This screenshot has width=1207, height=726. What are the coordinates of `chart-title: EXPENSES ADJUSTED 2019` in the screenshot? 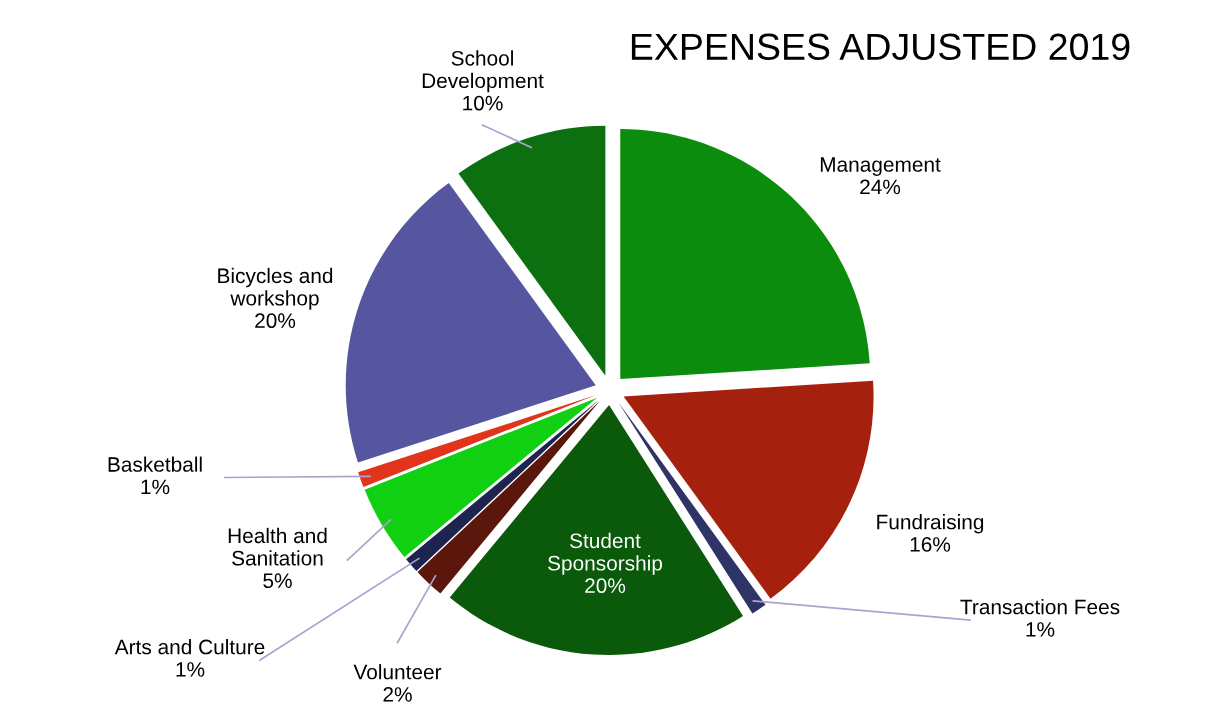 It's located at (880, 47).